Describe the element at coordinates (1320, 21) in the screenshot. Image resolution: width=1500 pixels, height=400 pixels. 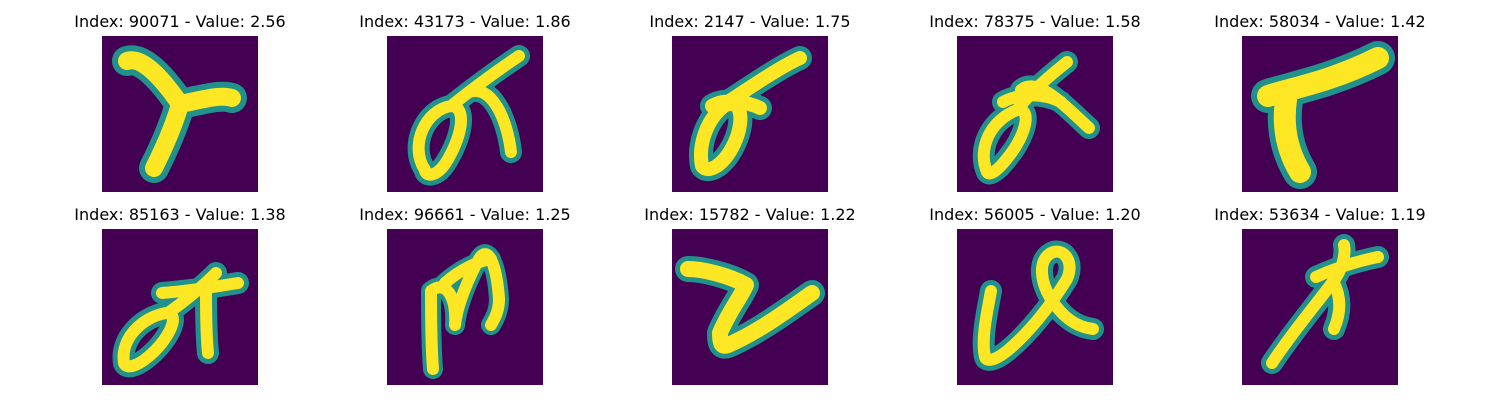
I see `panel-title: Index: 58034 - Value: 1.42` at that location.